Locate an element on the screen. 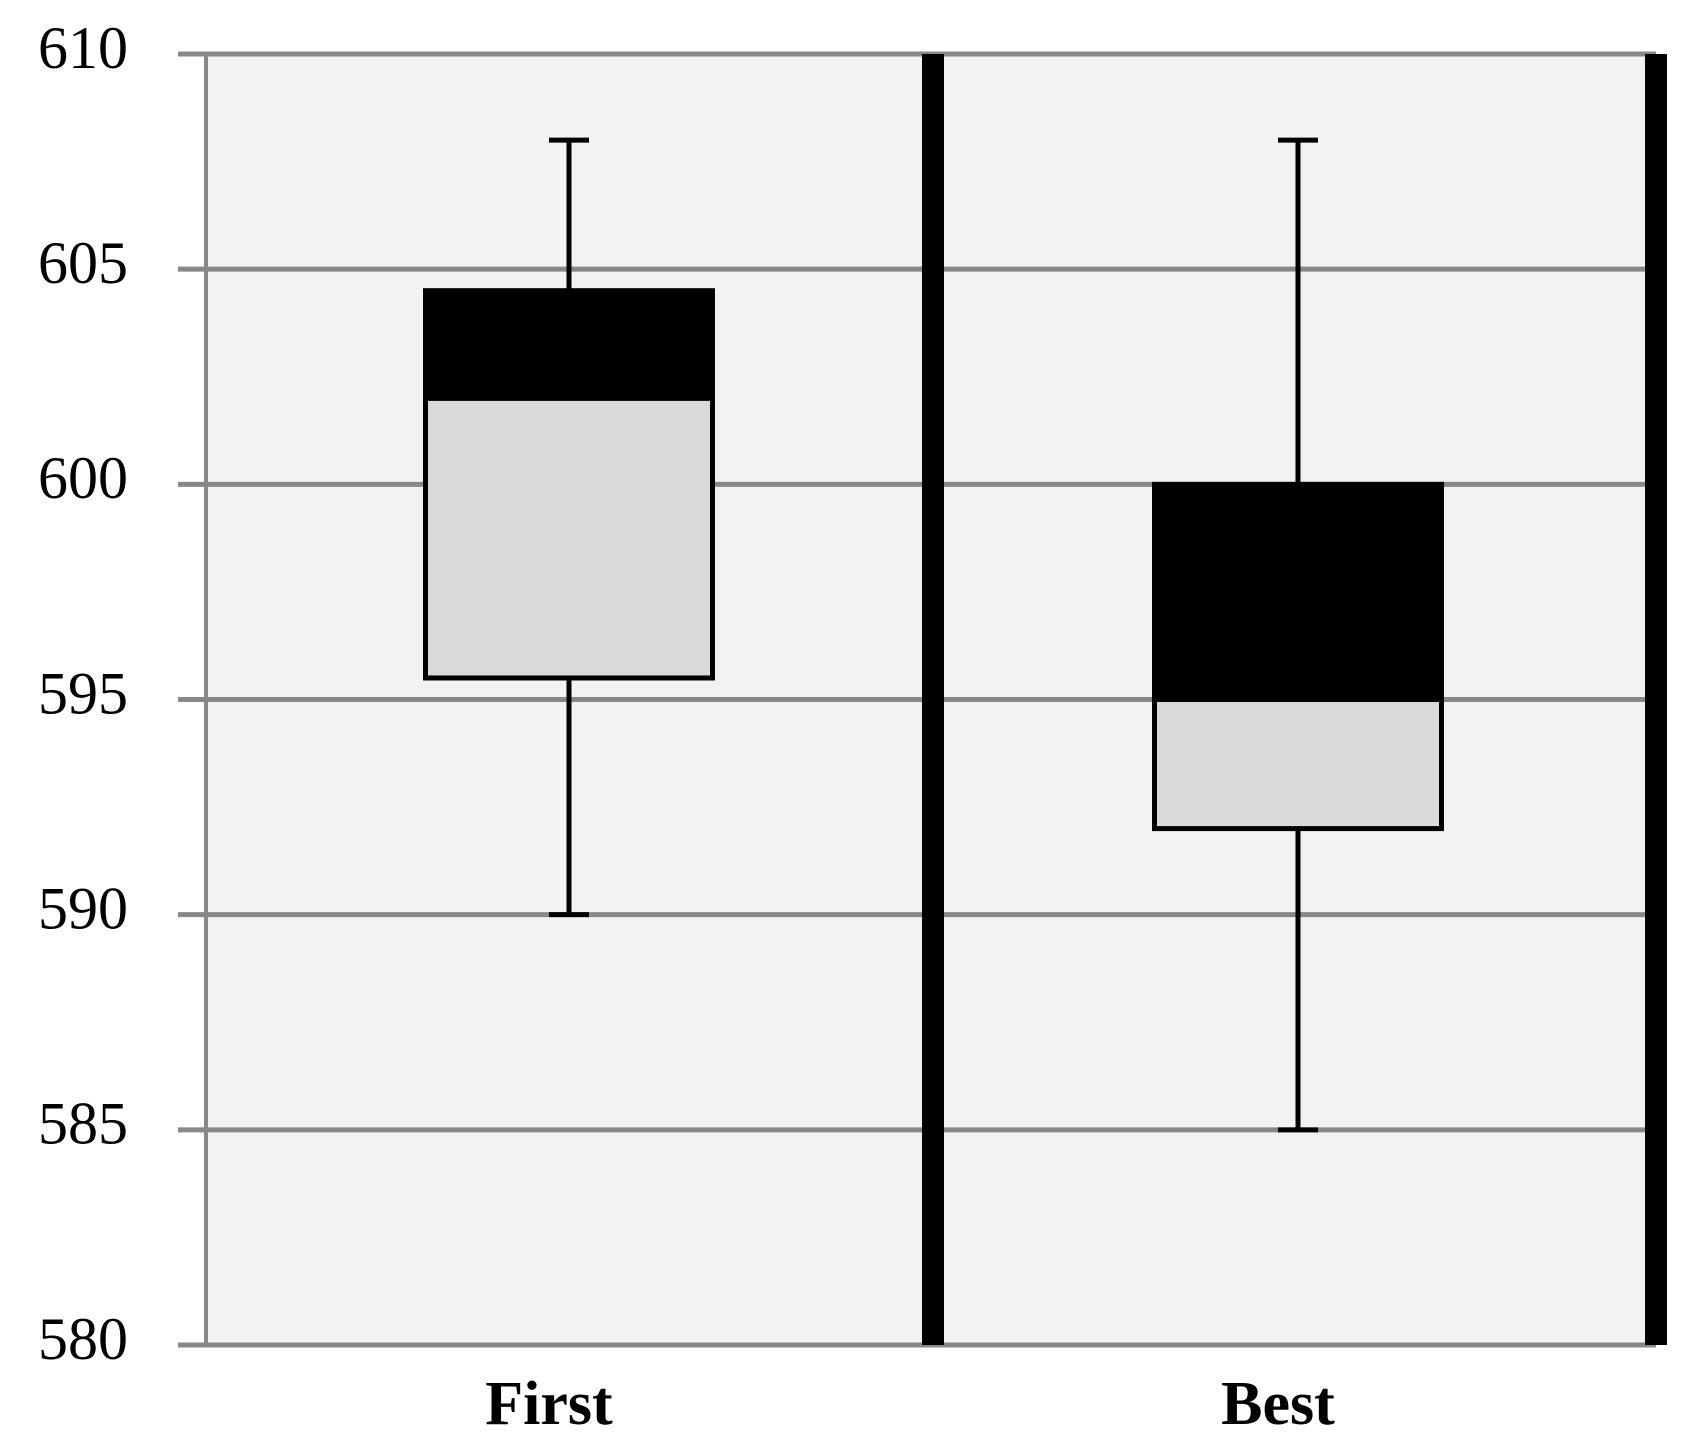  y-tick-label: 605 is located at coordinates (83, 263).